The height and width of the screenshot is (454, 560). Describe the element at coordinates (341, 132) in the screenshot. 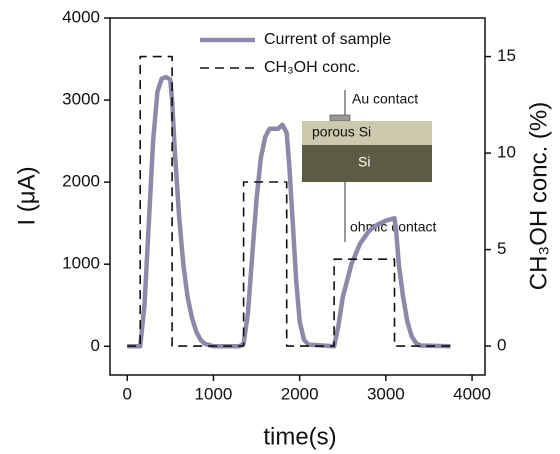

I see `annotation: porous Si` at that location.